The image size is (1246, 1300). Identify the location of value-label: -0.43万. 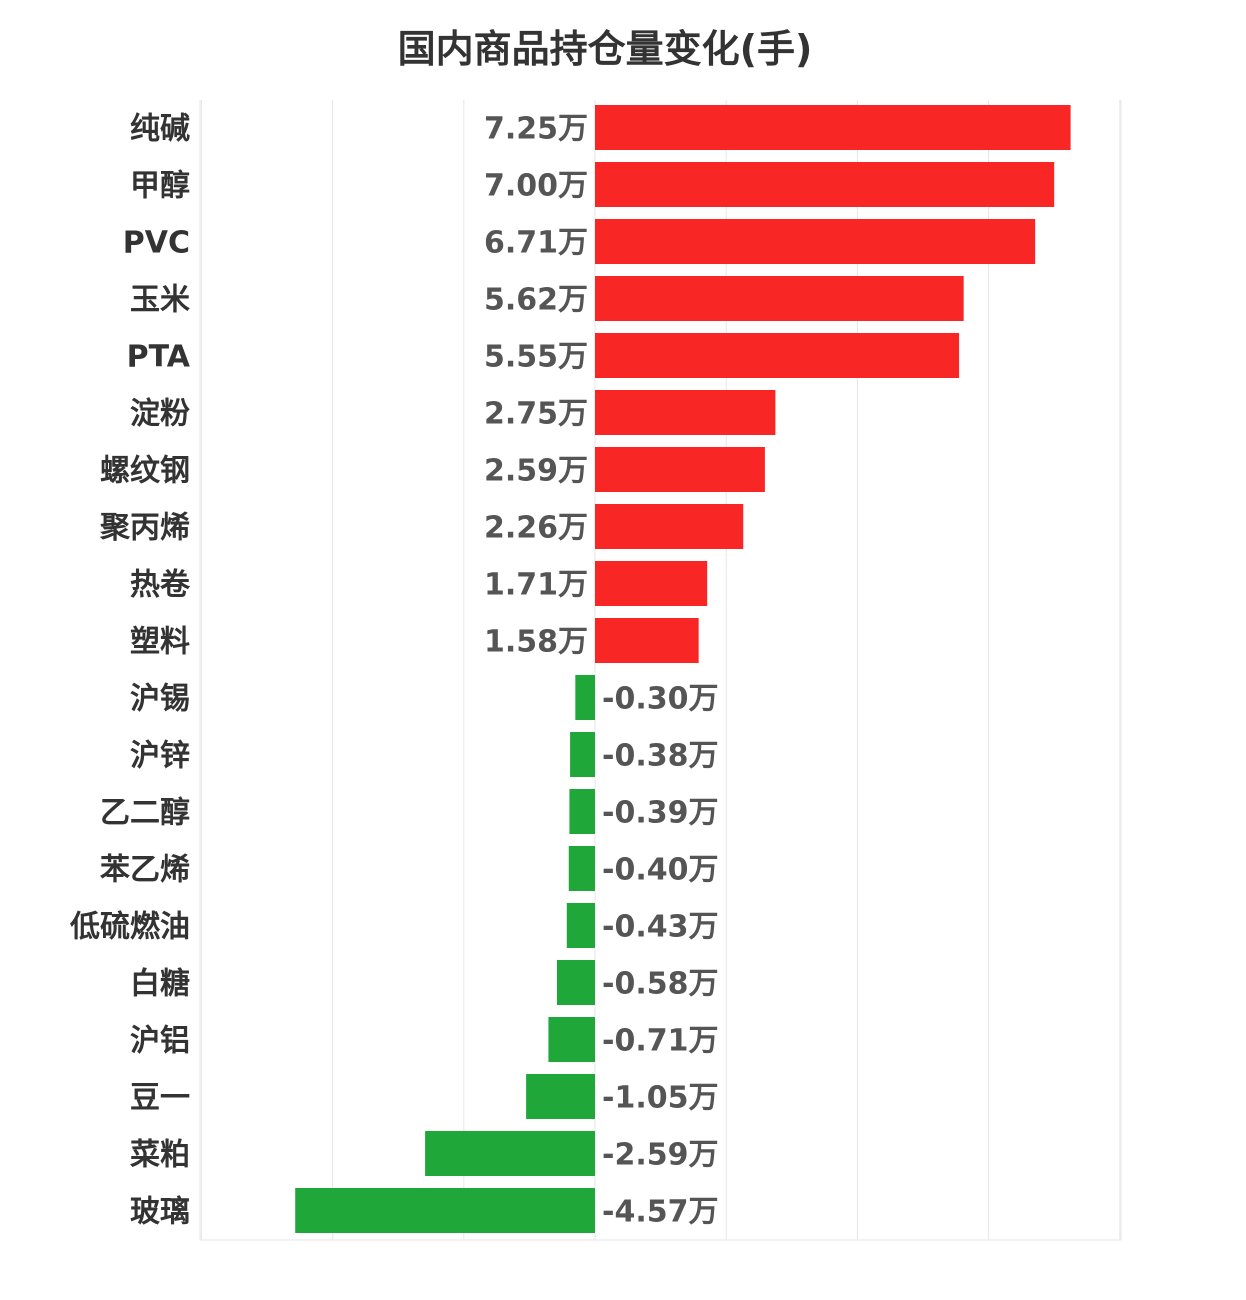
(660, 927).